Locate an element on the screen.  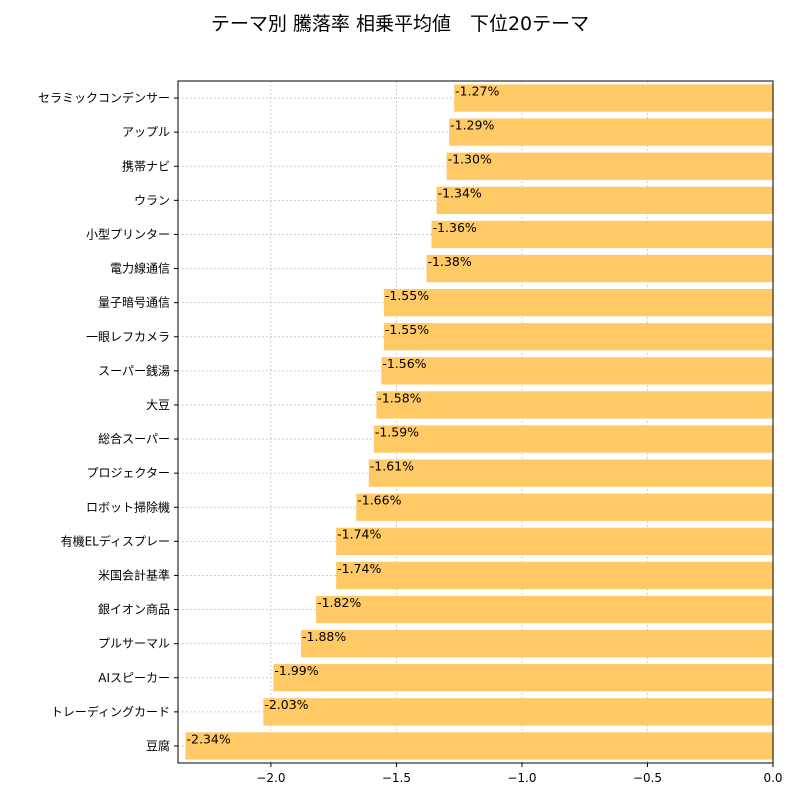
data-label: -1.66% is located at coordinates (379, 500).